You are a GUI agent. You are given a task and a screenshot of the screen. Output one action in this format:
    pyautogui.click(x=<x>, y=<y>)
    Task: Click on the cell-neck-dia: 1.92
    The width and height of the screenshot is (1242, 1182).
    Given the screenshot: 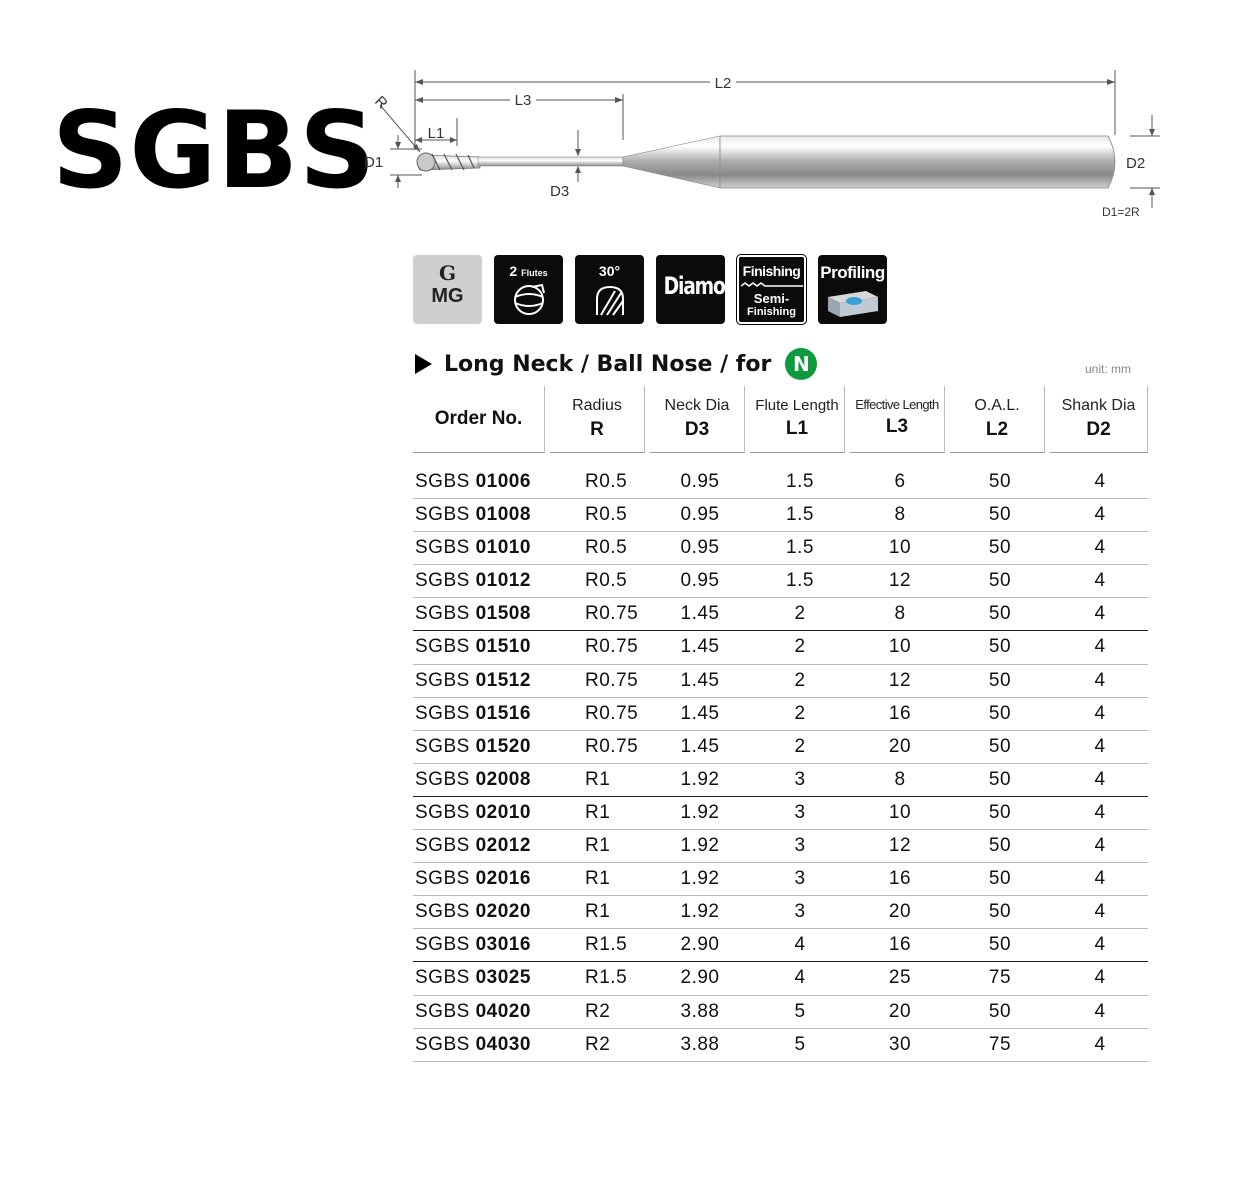 What is the action you would take?
    pyautogui.click(x=700, y=879)
    